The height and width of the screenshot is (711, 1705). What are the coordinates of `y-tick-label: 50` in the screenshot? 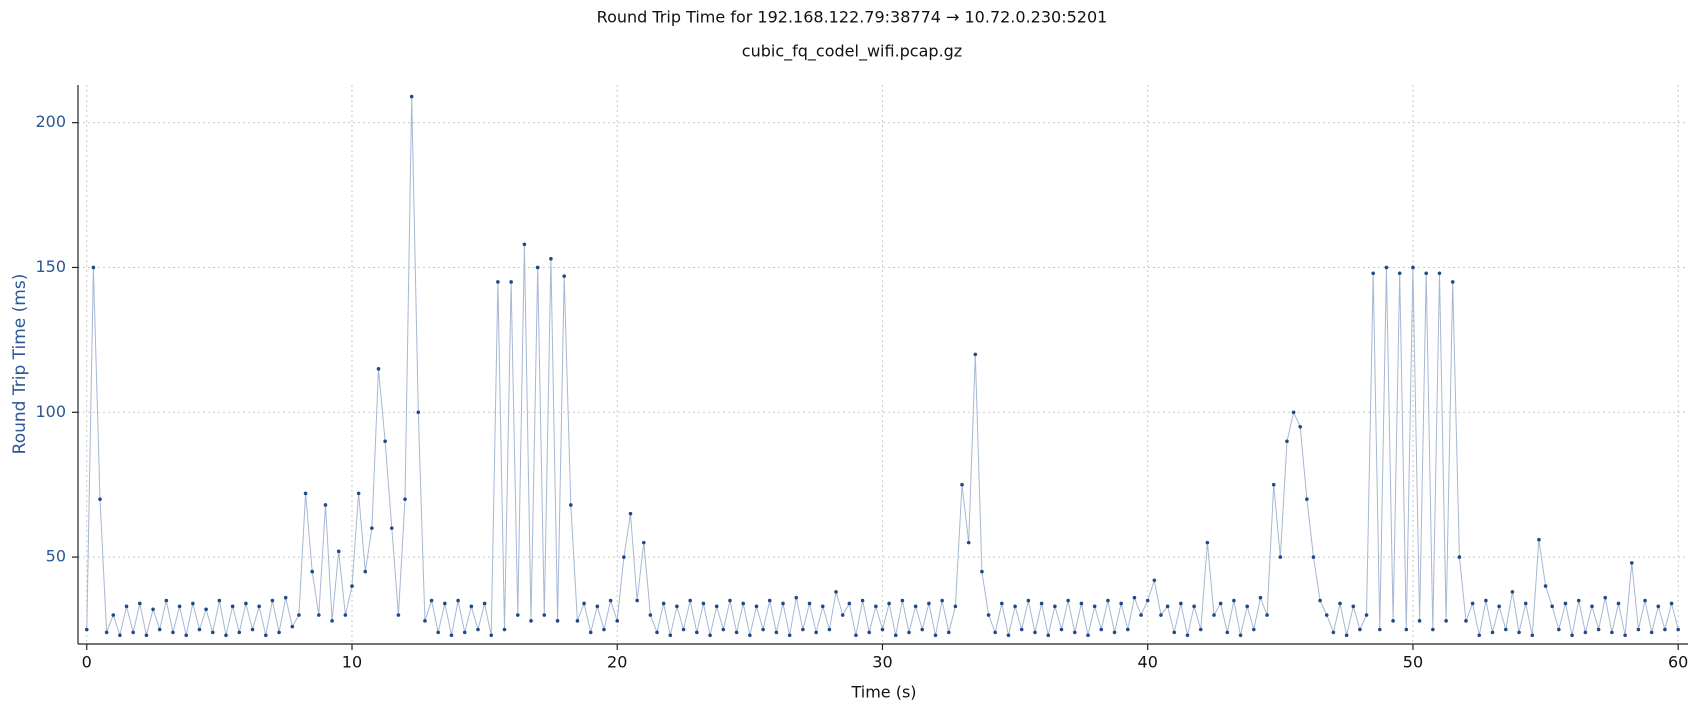 It's located at (56, 556).